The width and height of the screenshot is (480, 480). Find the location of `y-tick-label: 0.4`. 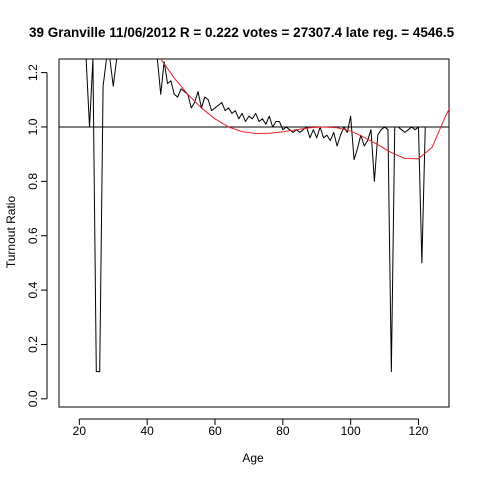

y-tick-label: 0.4 is located at coordinates (33, 289).